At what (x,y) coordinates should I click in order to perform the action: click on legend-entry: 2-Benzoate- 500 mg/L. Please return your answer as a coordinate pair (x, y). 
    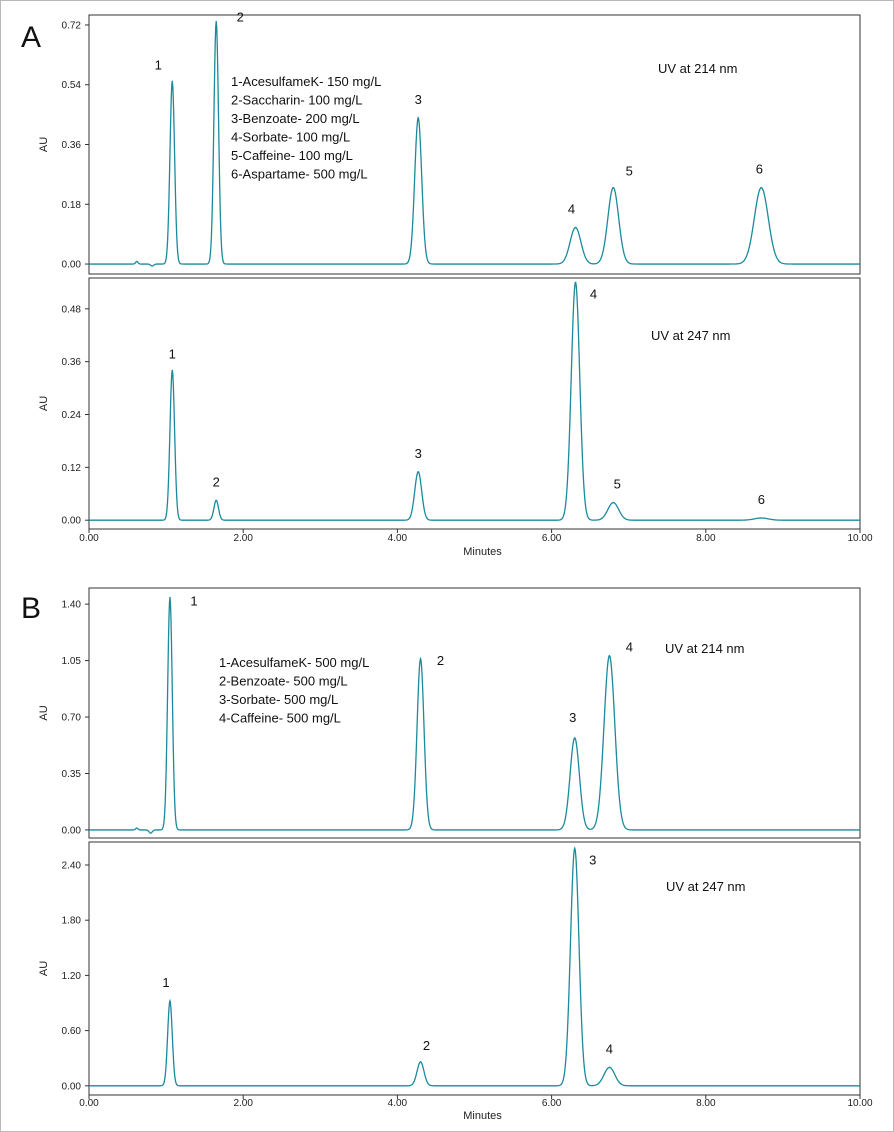
    Looking at the image, I should click on (283, 681).